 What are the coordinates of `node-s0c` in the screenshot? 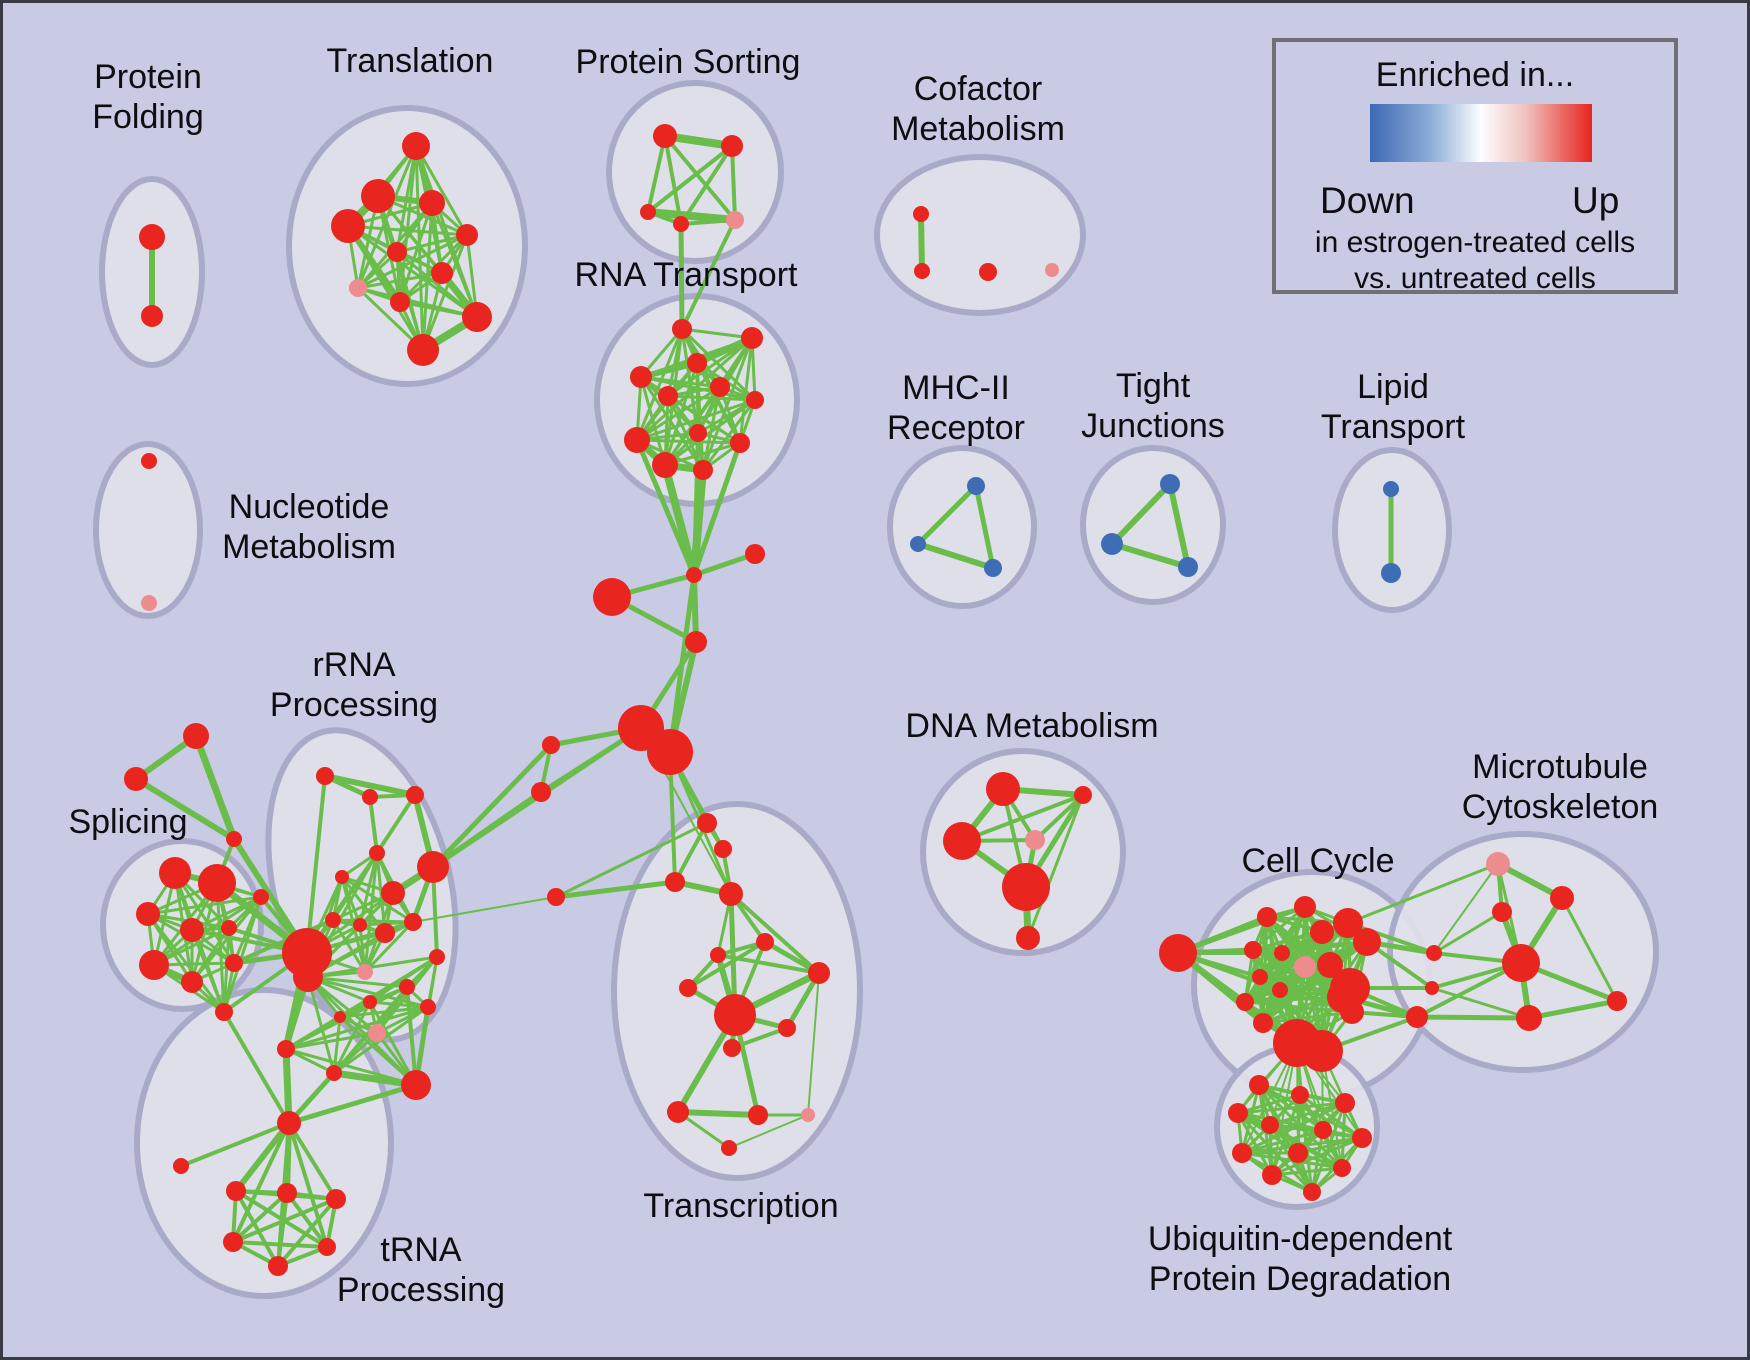 It's located at (234, 839).